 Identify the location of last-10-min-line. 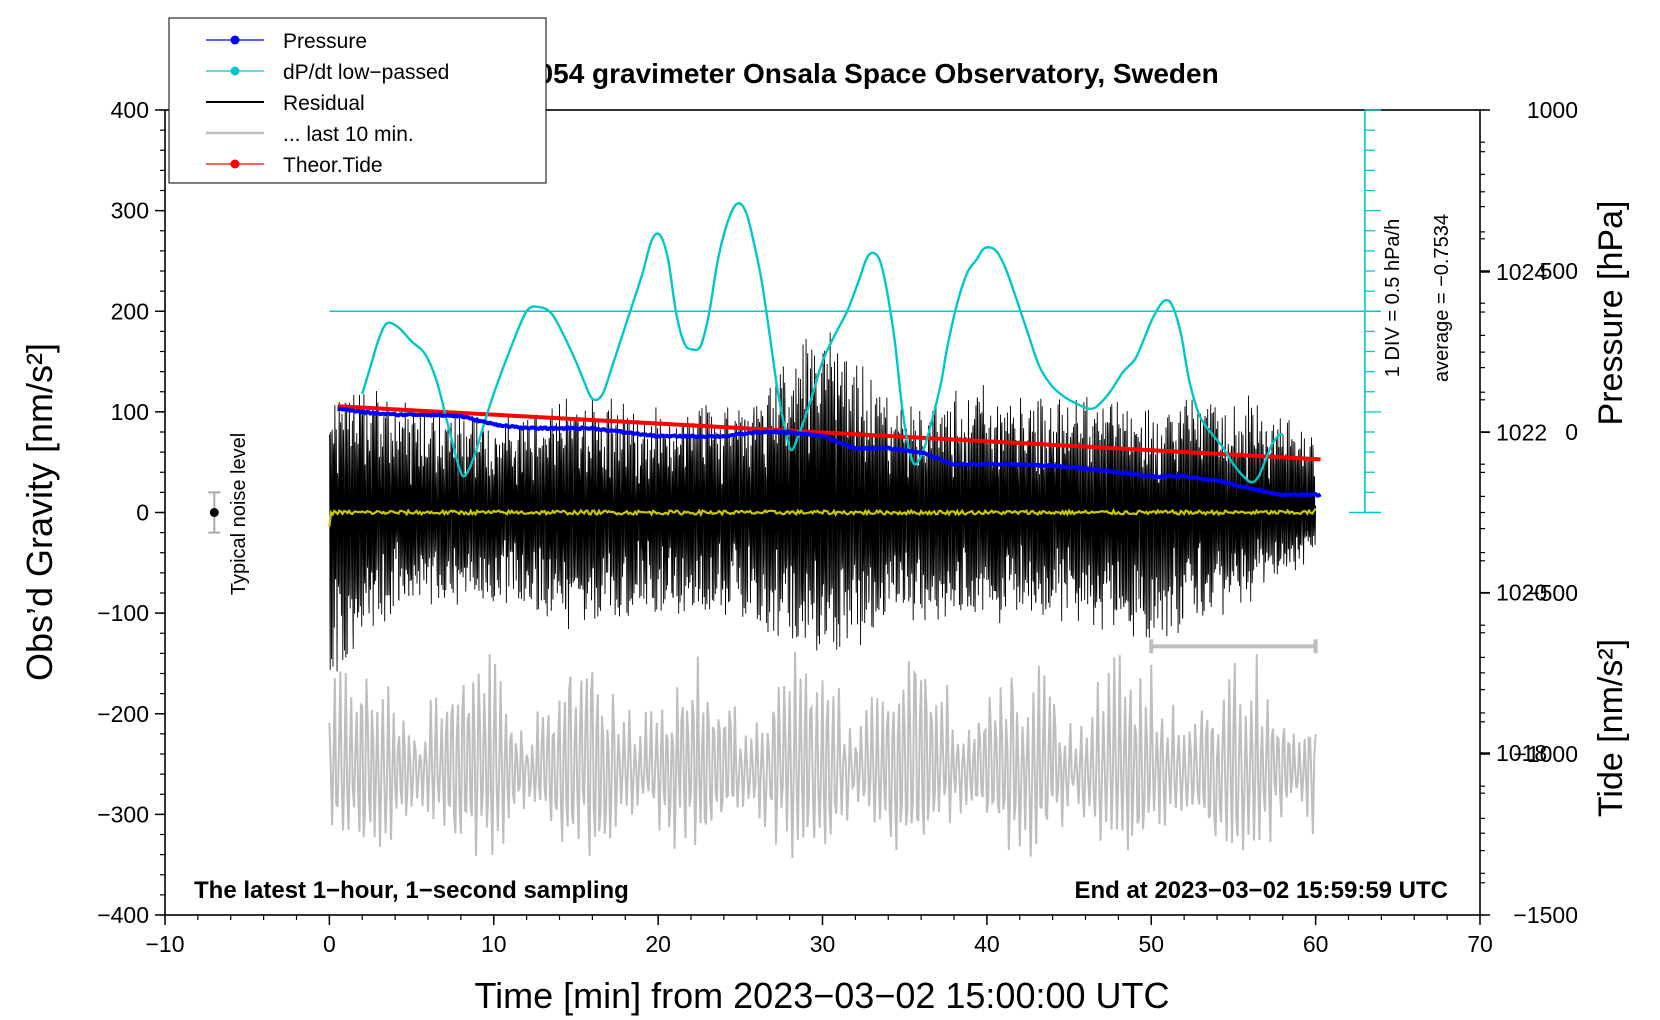
(822, 754).